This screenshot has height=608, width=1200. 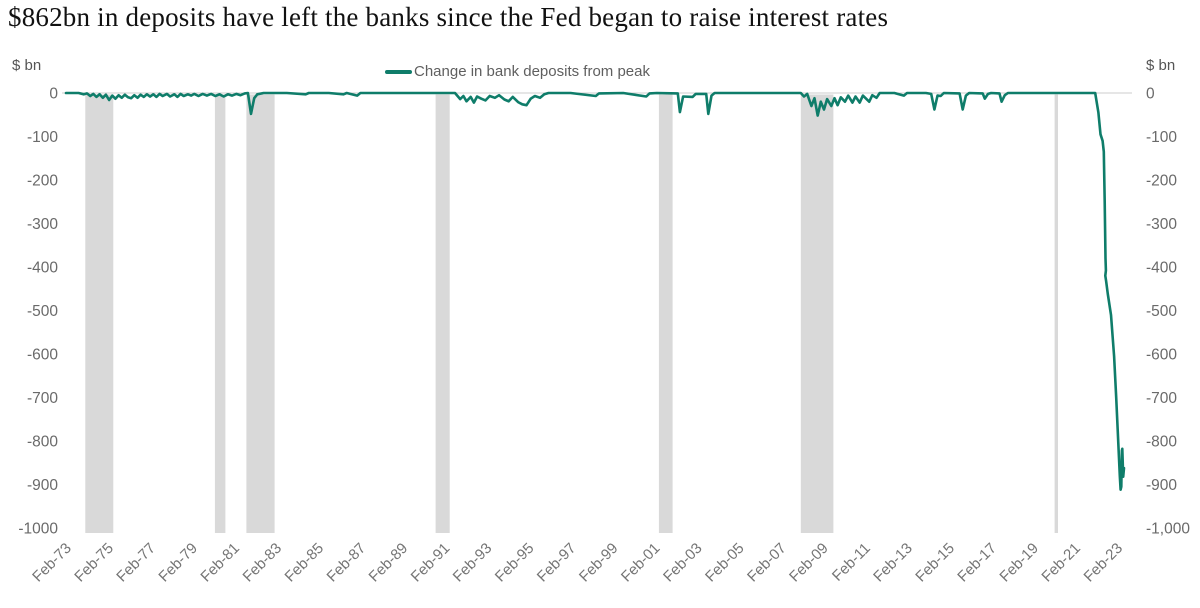 What do you see at coordinates (977, 563) in the screenshot?
I see `x-tick-label: Feb-17` at bounding box center [977, 563].